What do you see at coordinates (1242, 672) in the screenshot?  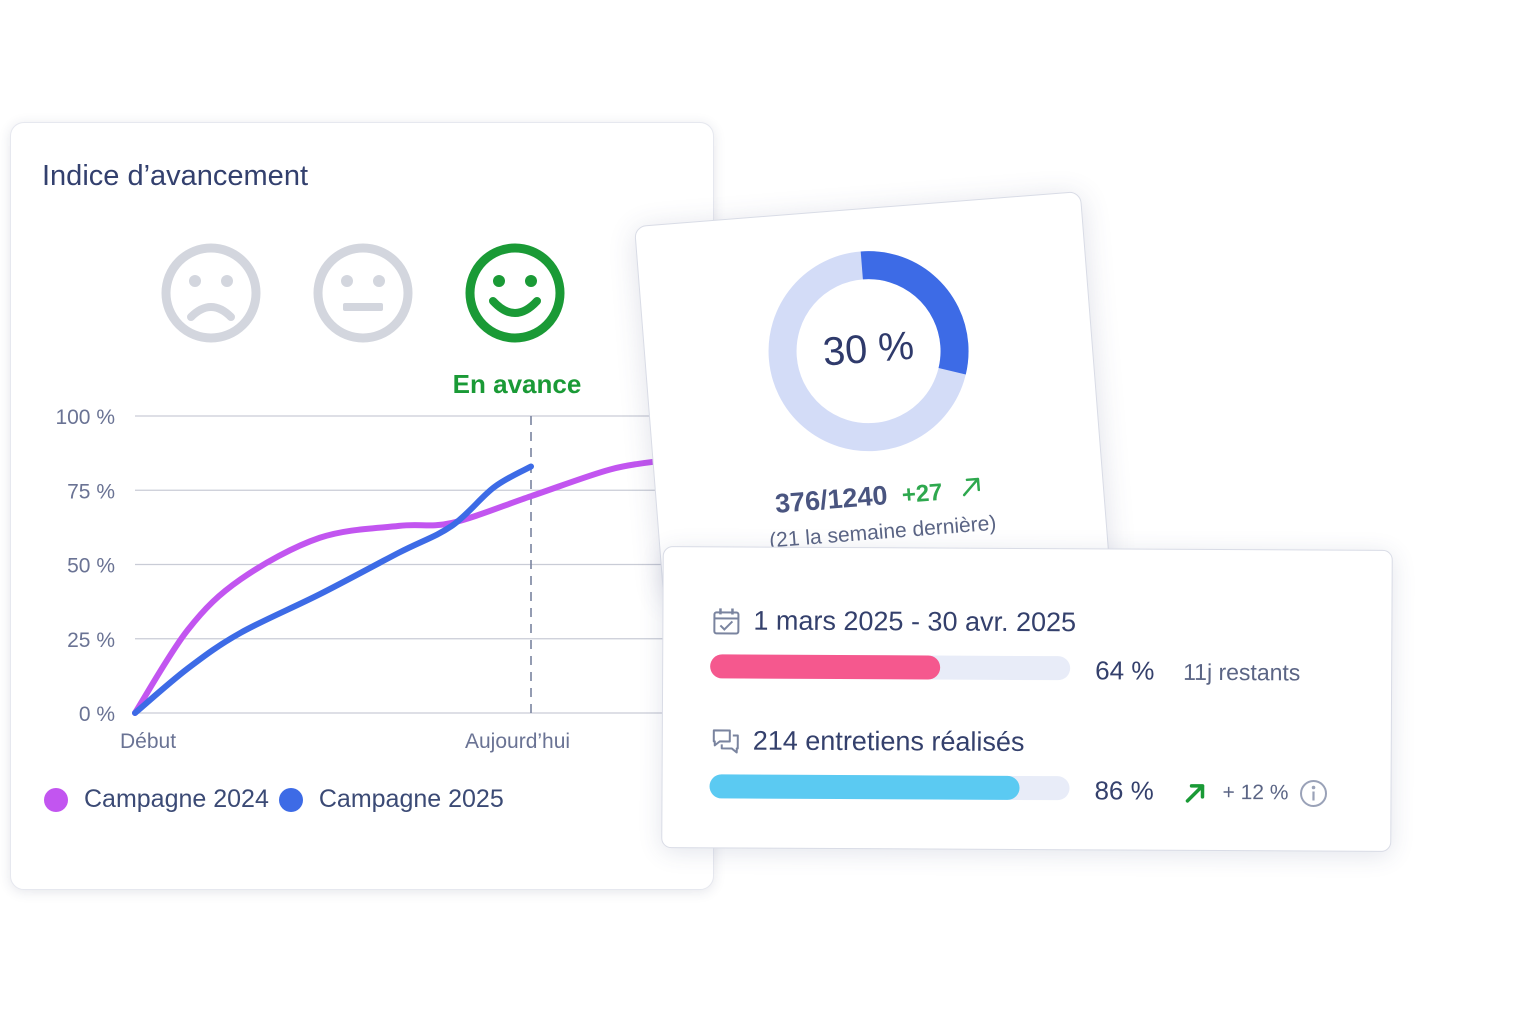 I see `days-remaining: 11j restants` at bounding box center [1242, 672].